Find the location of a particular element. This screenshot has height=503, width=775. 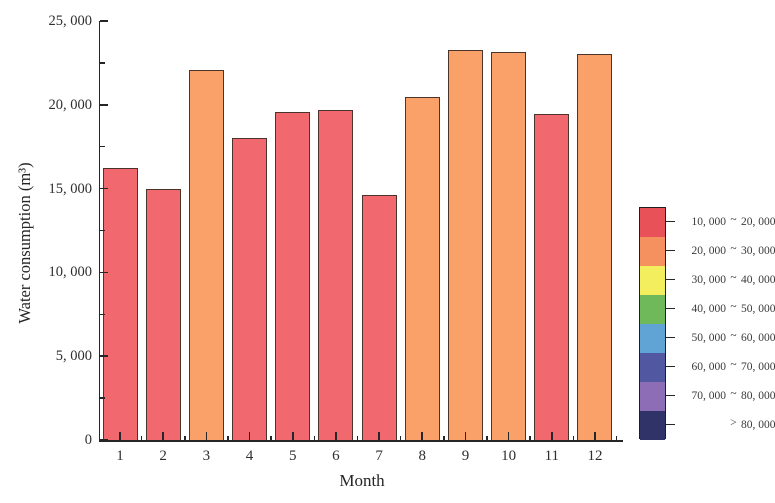

legend-range-low: 50, 000 is located at coordinates (709, 337).